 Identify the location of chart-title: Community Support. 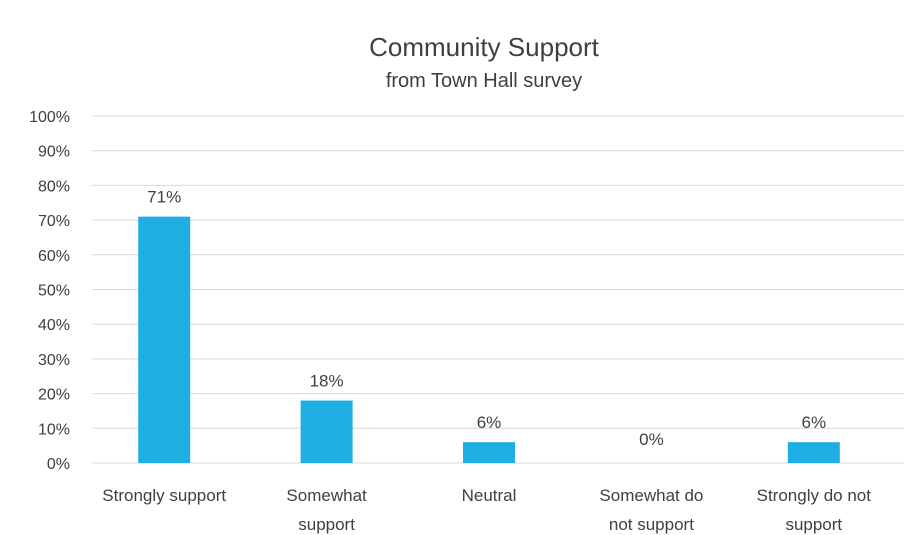
(484, 47).